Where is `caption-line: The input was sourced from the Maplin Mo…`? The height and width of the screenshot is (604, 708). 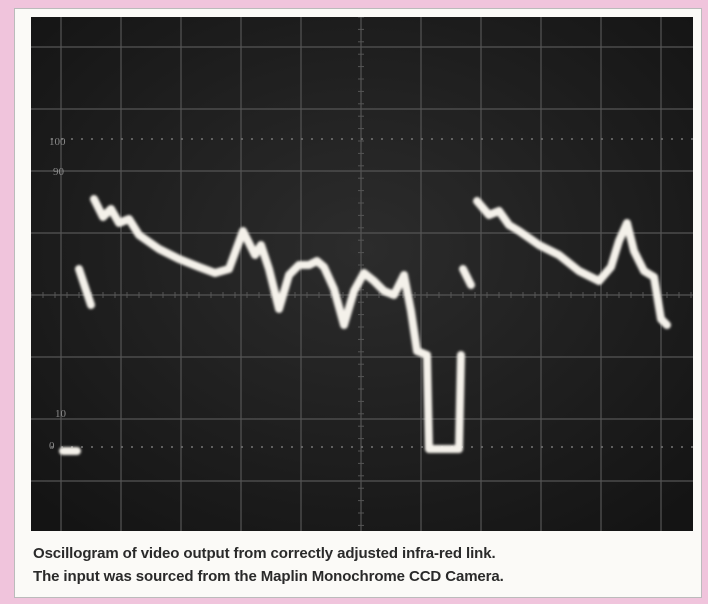
caption-line: The input was sourced from the Maplin Mo… is located at coordinates (268, 576).